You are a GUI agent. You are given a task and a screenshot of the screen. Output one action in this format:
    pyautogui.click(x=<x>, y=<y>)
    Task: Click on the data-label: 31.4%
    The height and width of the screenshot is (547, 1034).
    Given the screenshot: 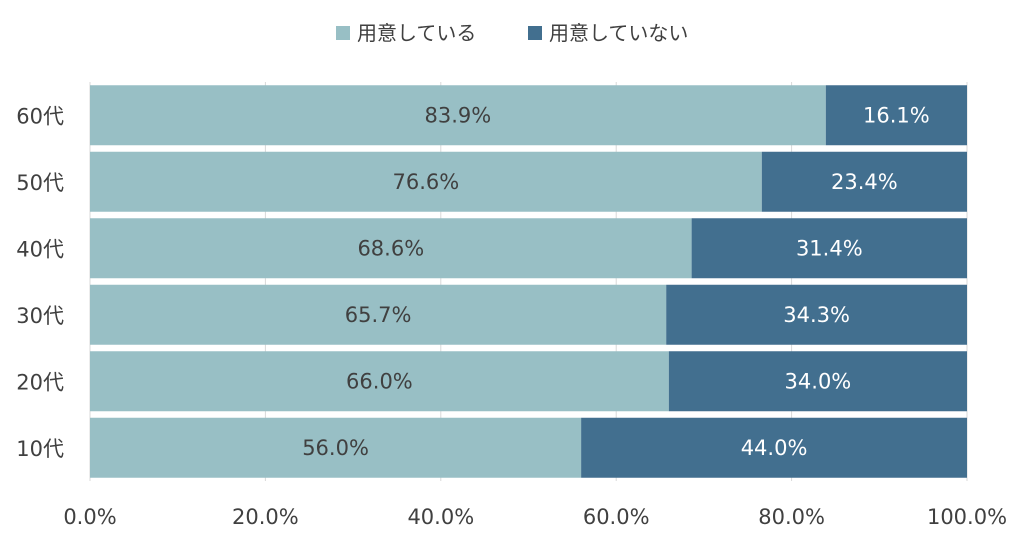 What is the action you would take?
    pyautogui.click(x=829, y=248)
    